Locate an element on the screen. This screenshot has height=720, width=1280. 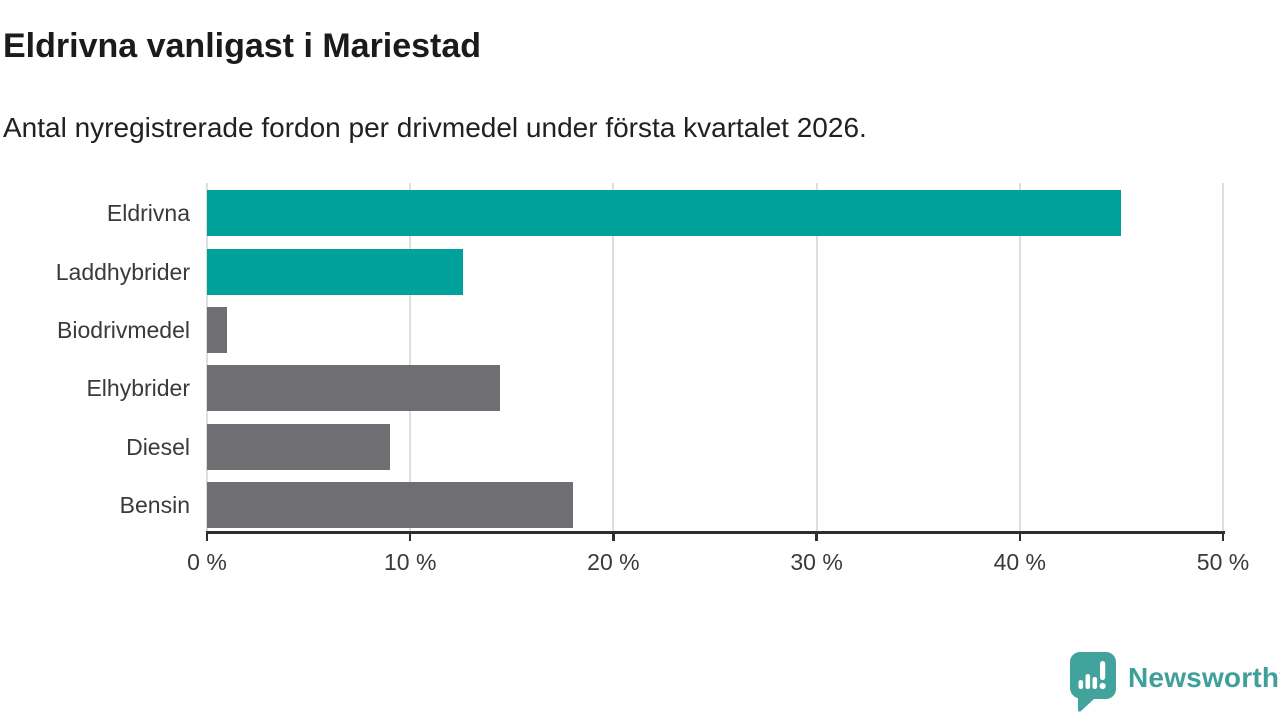
category-label: Biodrivmedel is located at coordinates (123, 329).